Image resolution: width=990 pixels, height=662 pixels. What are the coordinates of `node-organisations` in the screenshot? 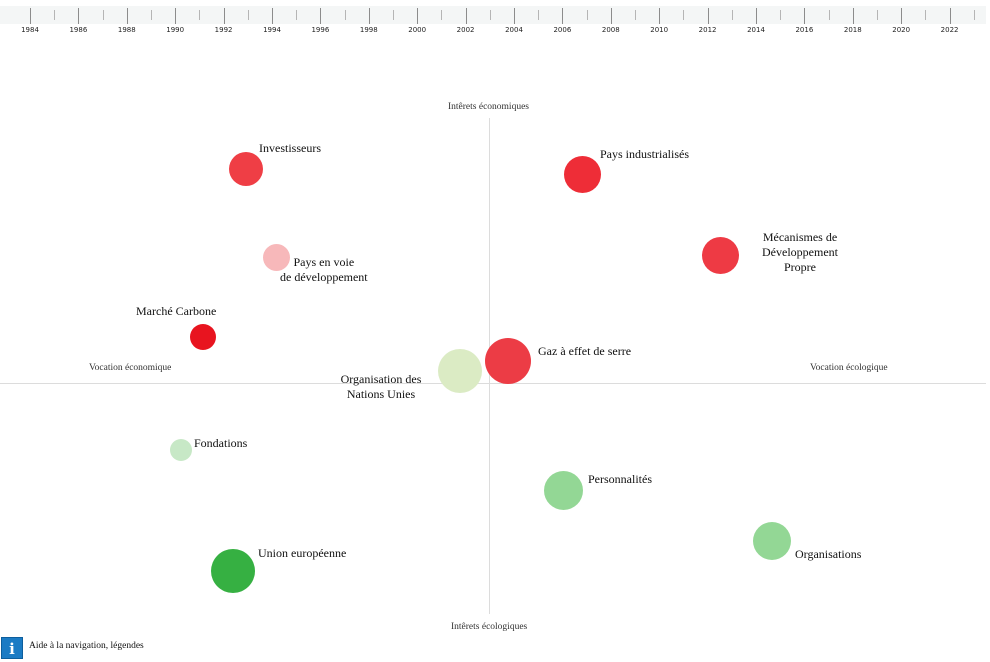 It's located at (772, 541).